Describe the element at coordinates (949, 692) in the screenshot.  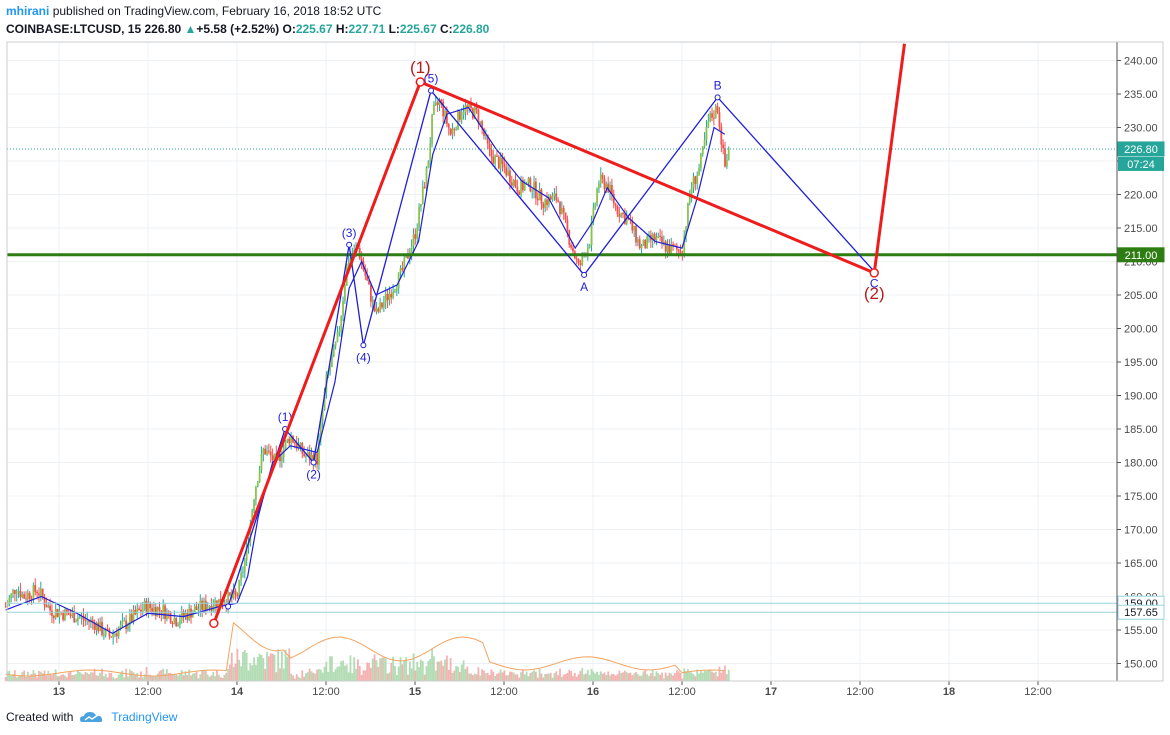
I see `x-tick-label: 18` at that location.